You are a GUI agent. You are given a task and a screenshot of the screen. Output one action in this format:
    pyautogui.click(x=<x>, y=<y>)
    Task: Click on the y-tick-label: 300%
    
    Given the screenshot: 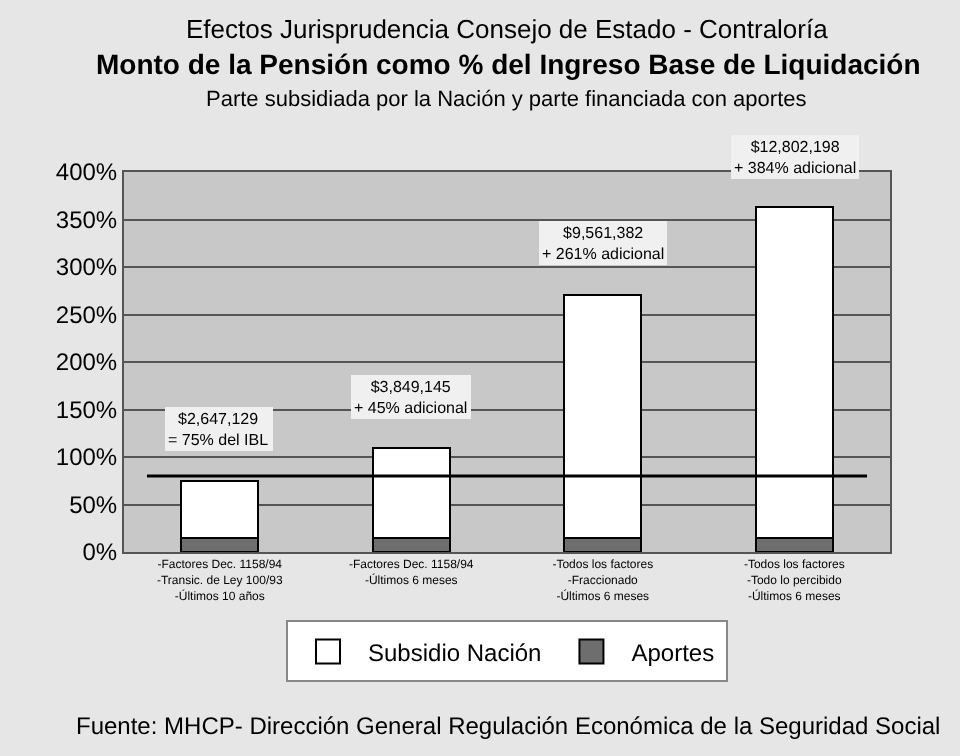 What is the action you would take?
    pyautogui.click(x=86, y=267)
    